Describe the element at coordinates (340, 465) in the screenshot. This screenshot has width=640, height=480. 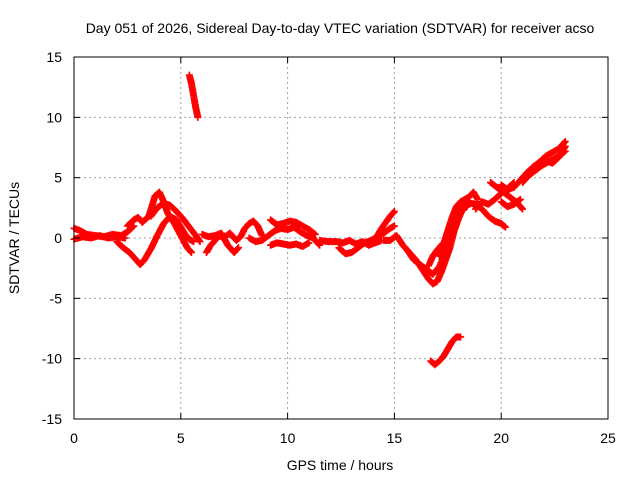
I see `x-axis-label: GPS time / hours` at that location.